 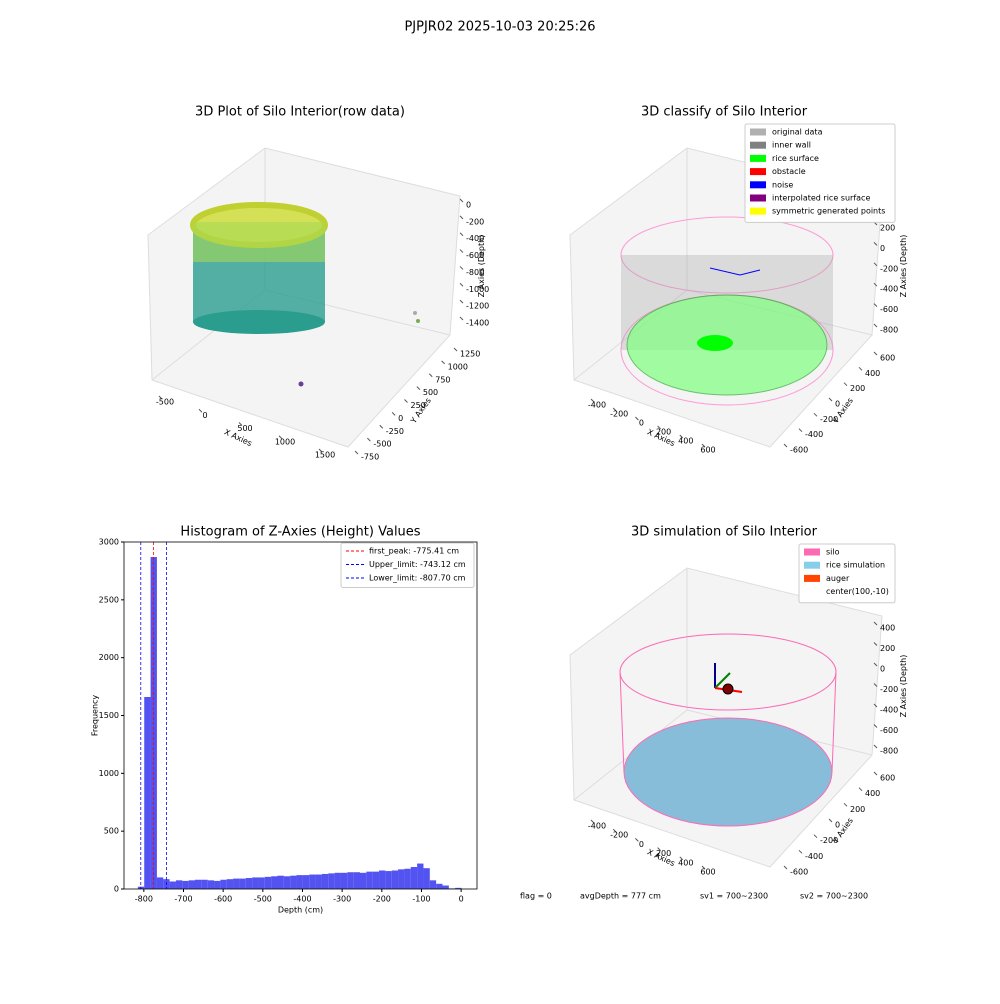 I want to click on x-axis-label: Depth (cm), so click(x=300, y=910).